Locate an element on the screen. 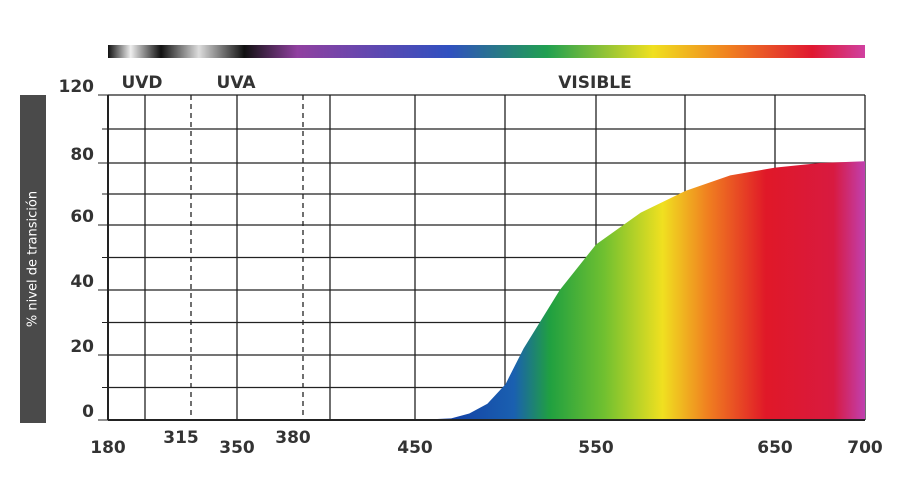 This screenshot has height=495, width=911. y-tick-label: 20 is located at coordinates (82, 347).